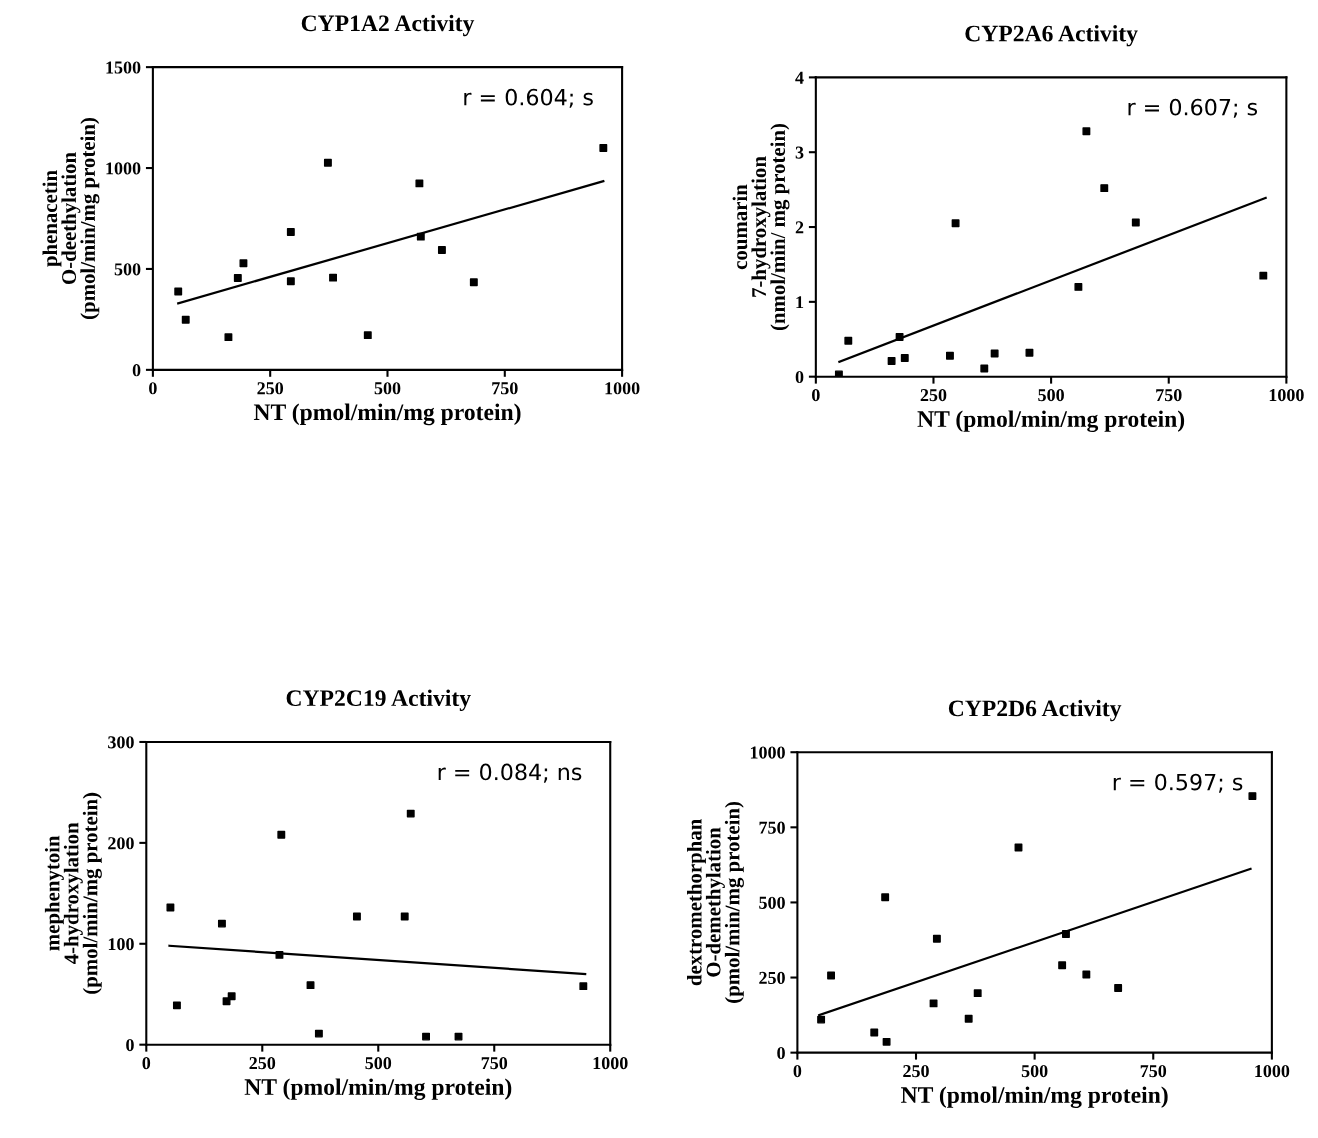  What do you see at coordinates (799, 77) in the screenshot?
I see `y-tick-label: 4` at bounding box center [799, 77].